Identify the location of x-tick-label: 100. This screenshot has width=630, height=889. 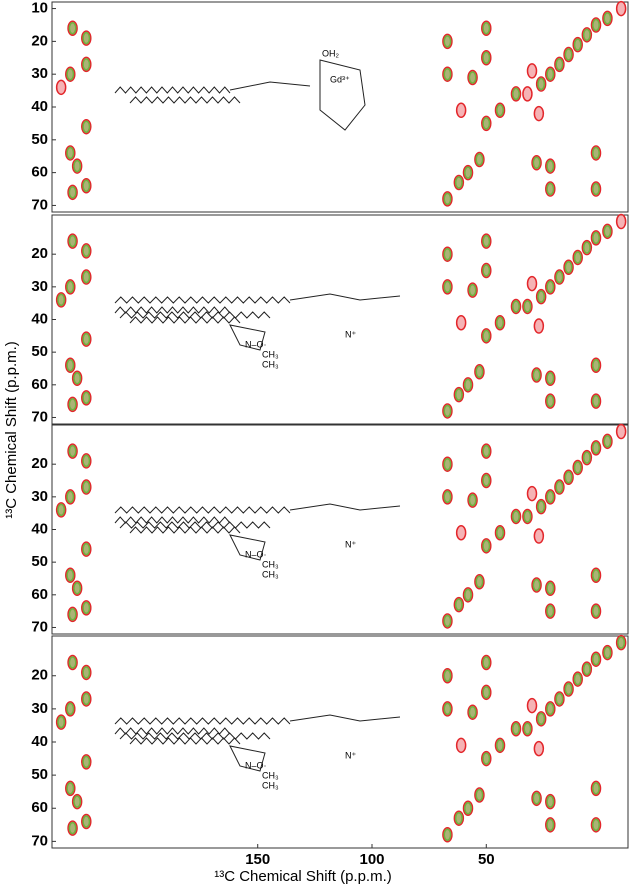
(371, 859).